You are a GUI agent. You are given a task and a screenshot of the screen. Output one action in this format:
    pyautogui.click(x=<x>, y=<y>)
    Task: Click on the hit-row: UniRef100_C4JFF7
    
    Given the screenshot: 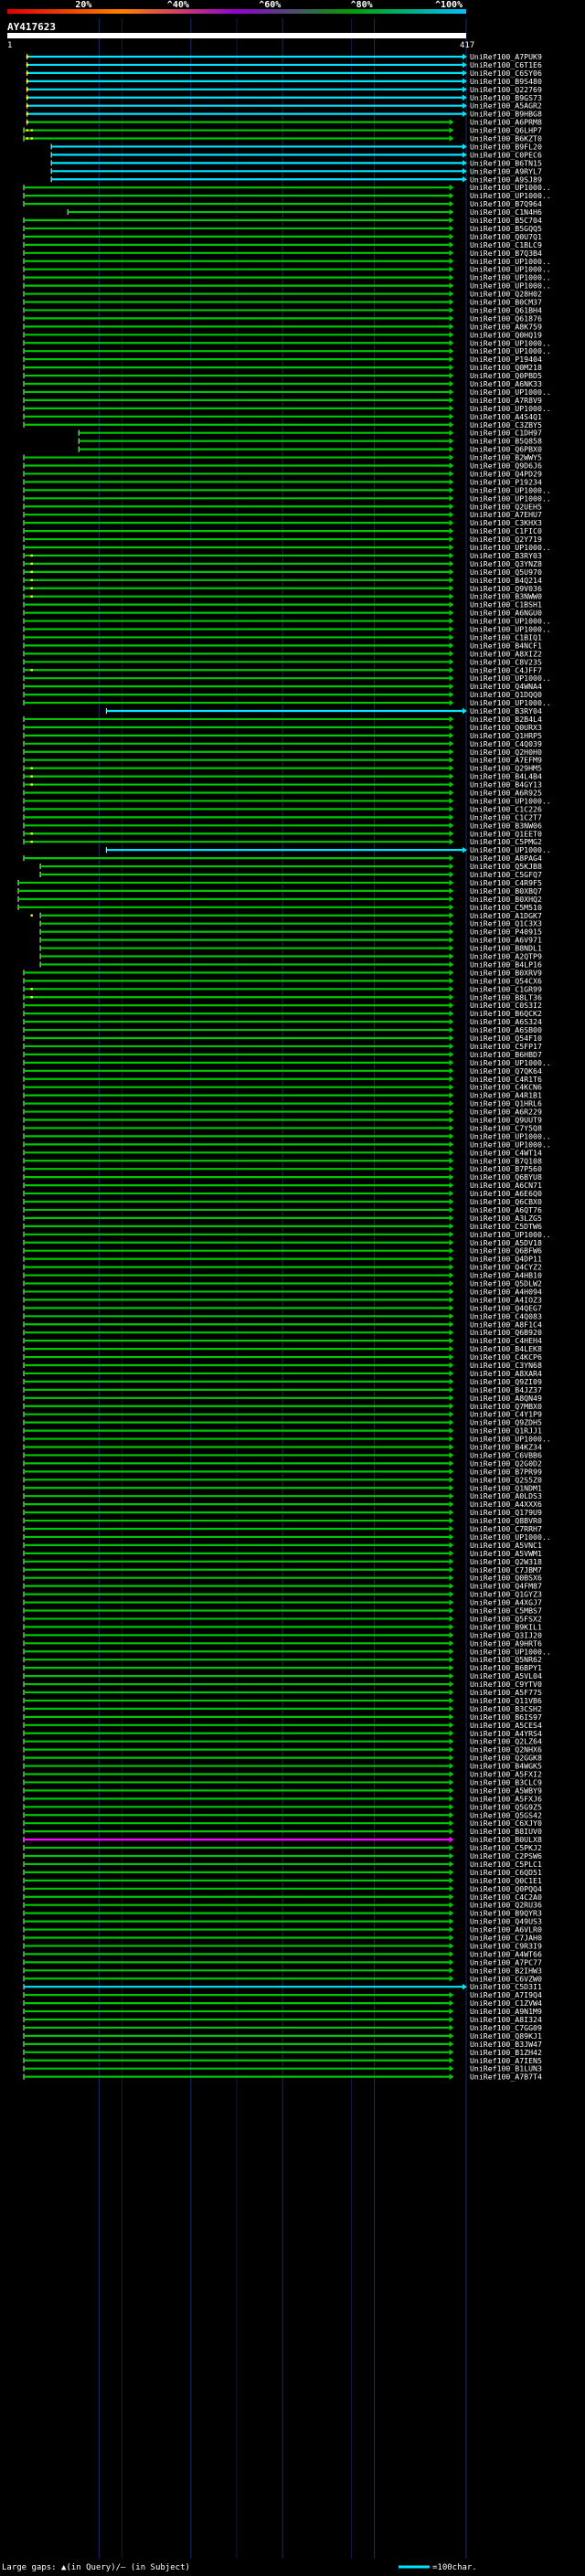 What is the action you would take?
    pyautogui.click(x=283, y=669)
    